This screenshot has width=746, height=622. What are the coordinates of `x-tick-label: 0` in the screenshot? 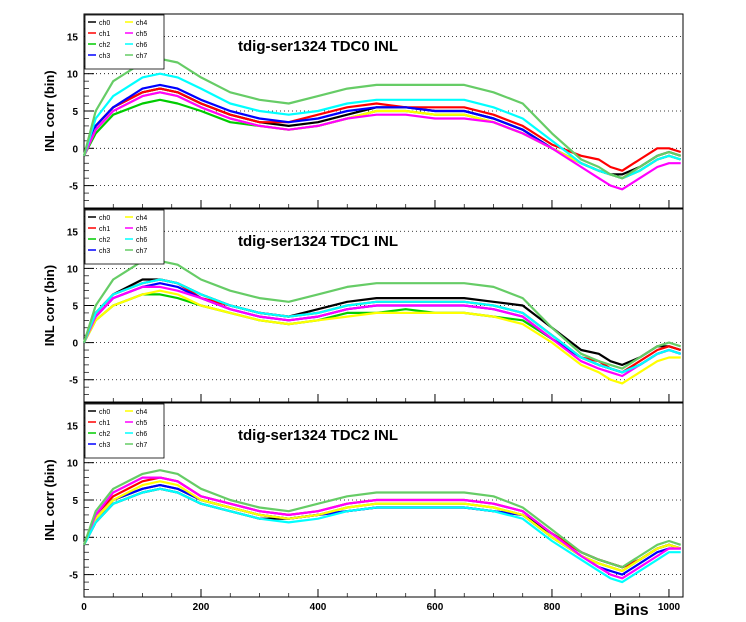 It's located at (84, 607).